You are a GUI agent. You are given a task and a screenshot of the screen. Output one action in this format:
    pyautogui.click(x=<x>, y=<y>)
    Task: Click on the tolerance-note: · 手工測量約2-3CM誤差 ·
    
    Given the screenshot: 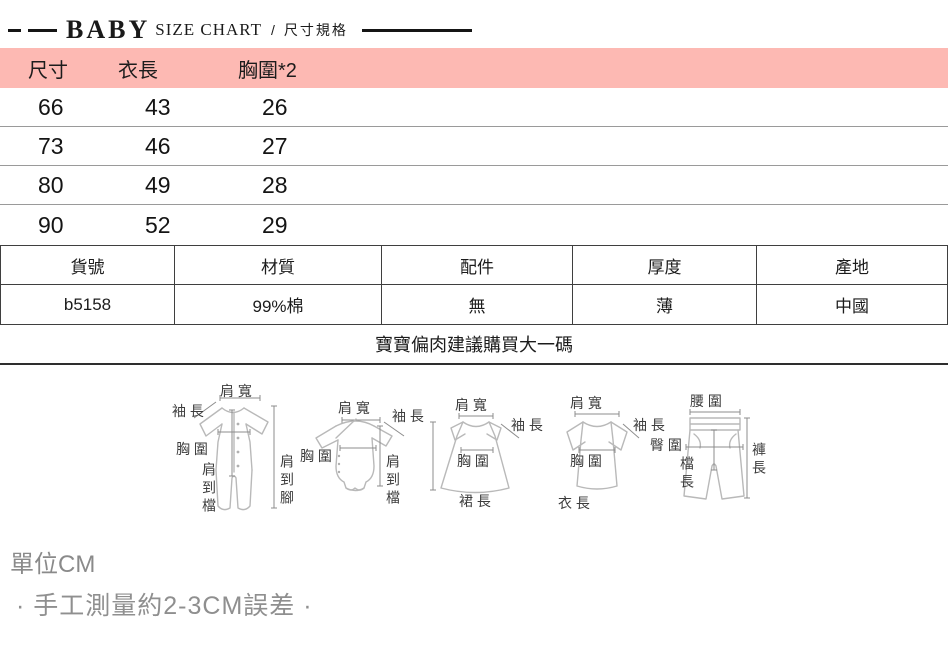 What is the action you would take?
    pyautogui.click(x=164, y=606)
    